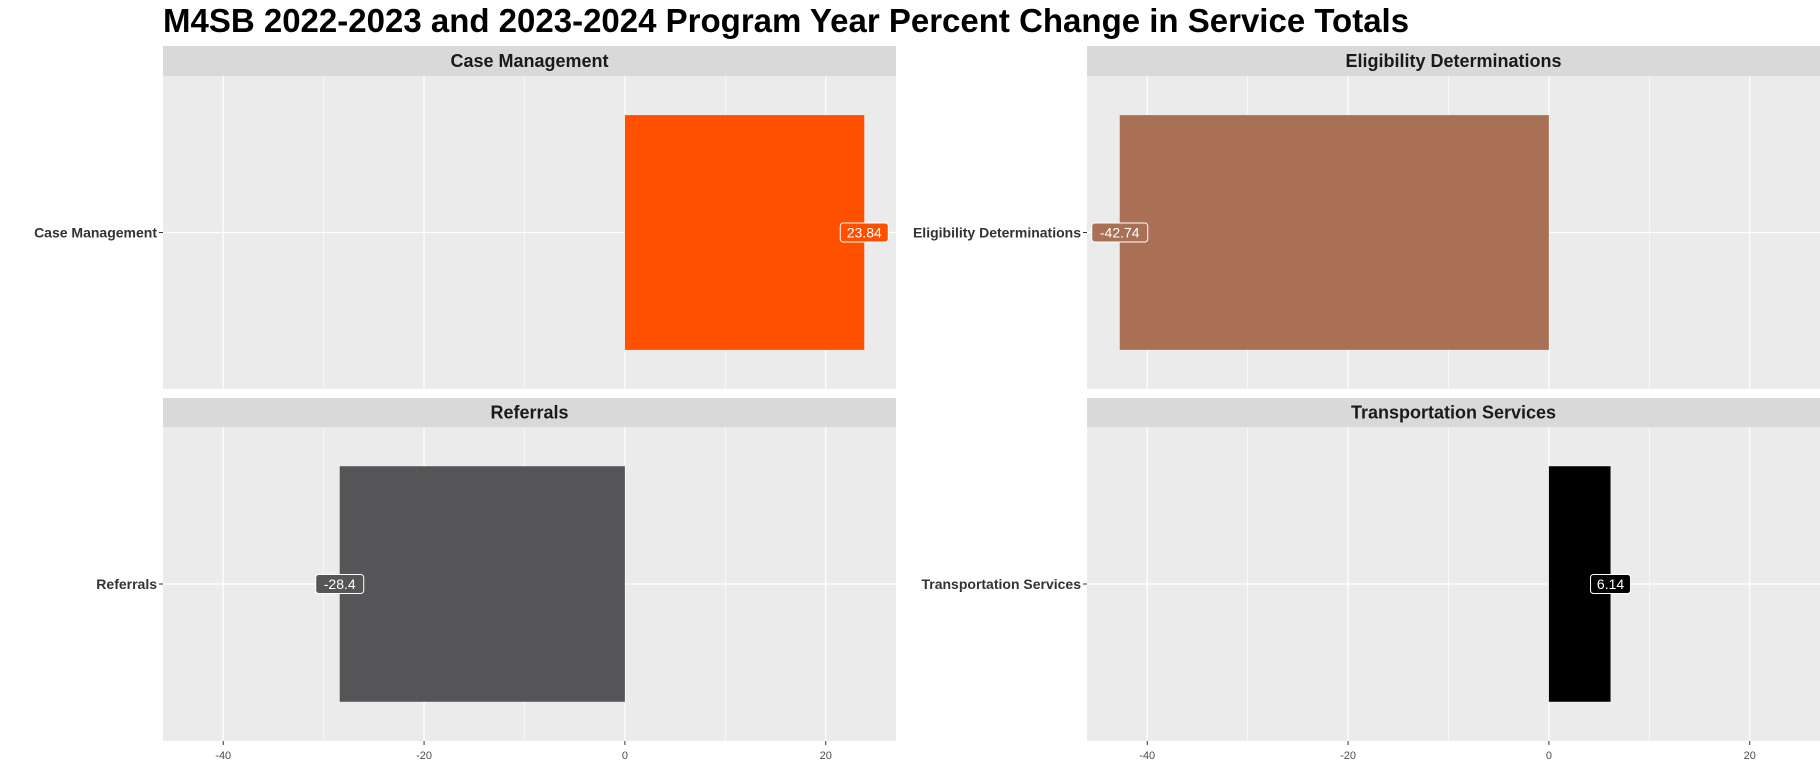 This screenshot has height=783, width=1820. I want to click on data-label: 23.84, so click(864, 233).